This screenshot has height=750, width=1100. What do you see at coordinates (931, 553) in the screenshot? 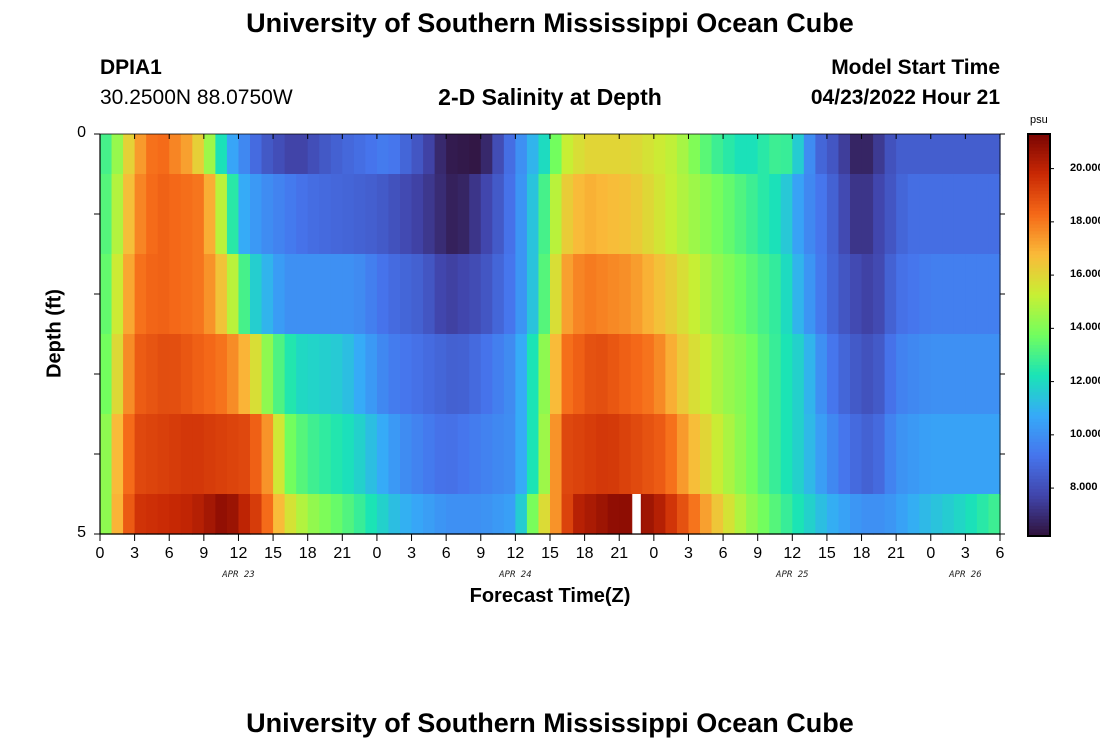
I see `x-tick-label: 0` at bounding box center [931, 553].